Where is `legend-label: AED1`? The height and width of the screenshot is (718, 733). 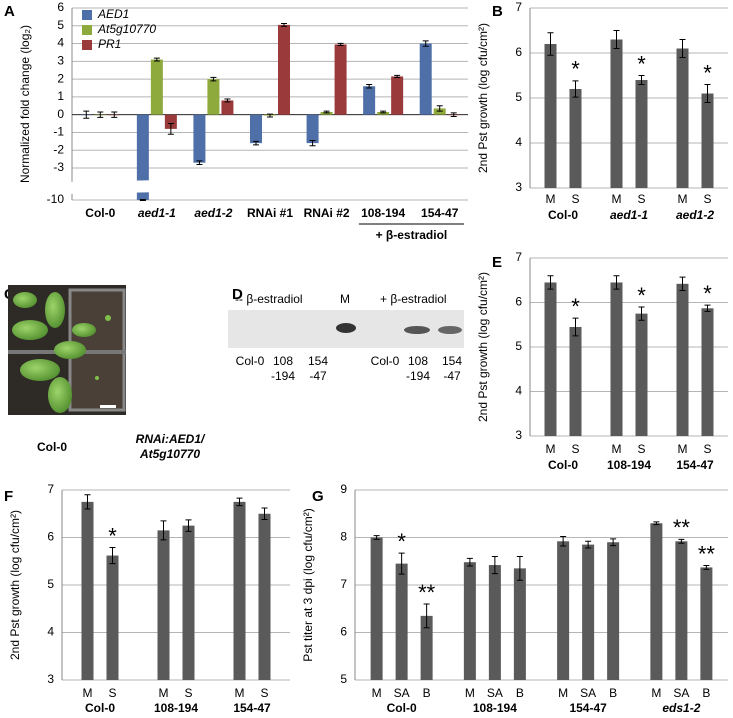
legend-label: AED1 is located at coordinates (113, 14).